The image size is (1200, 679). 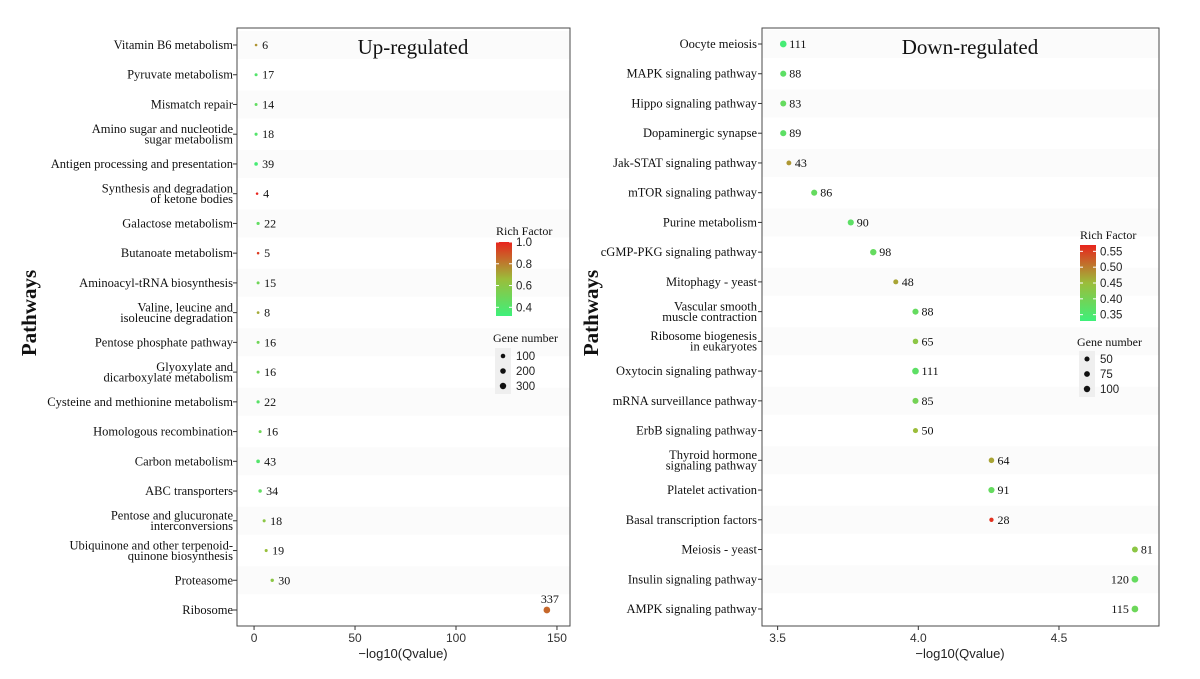 I want to click on pathway-label: Hippo signaling pathway, so click(x=694, y=103).